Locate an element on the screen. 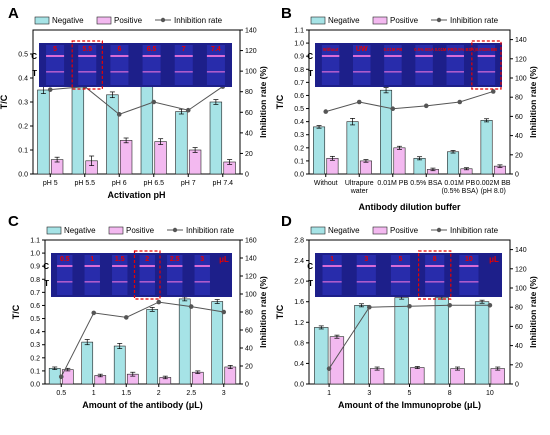  strip-lane-label: 6.5 is located at coordinates (152, 49).